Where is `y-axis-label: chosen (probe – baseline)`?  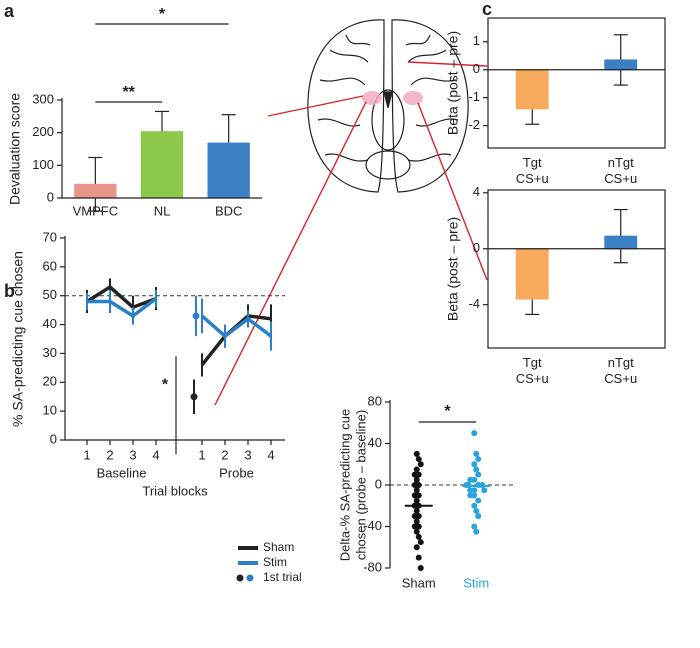 y-axis-label: chosen (probe – baseline) is located at coordinates (360, 485).